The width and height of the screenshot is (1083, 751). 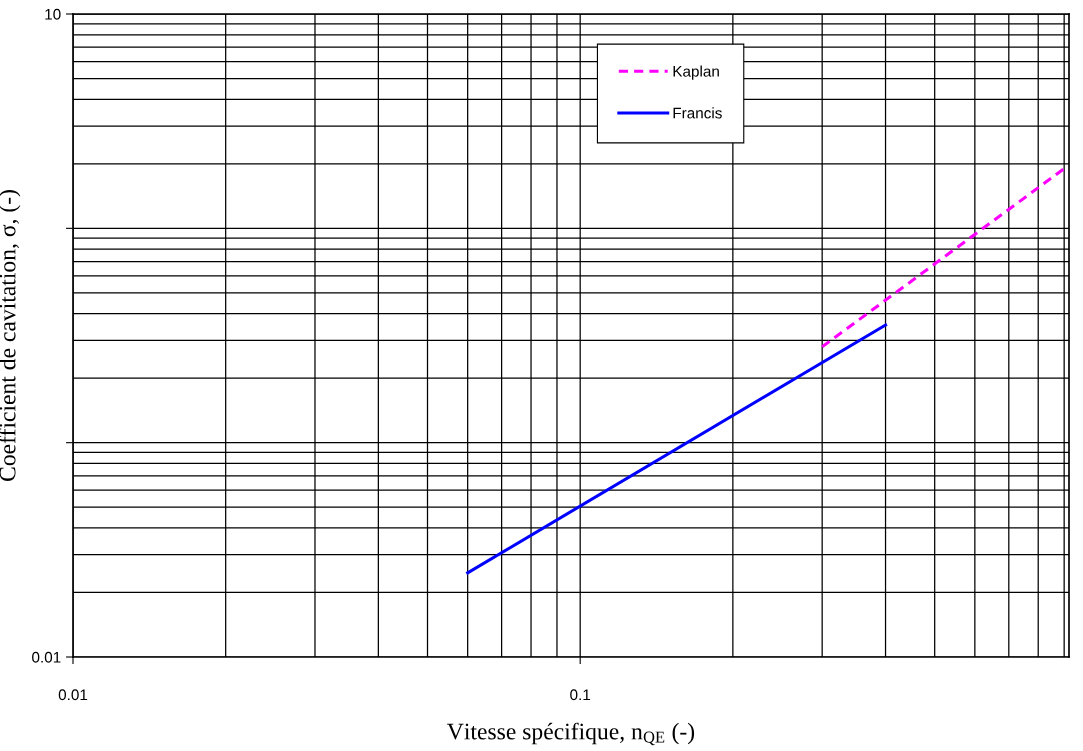 I want to click on y-tick-label: 10, so click(x=53, y=14).